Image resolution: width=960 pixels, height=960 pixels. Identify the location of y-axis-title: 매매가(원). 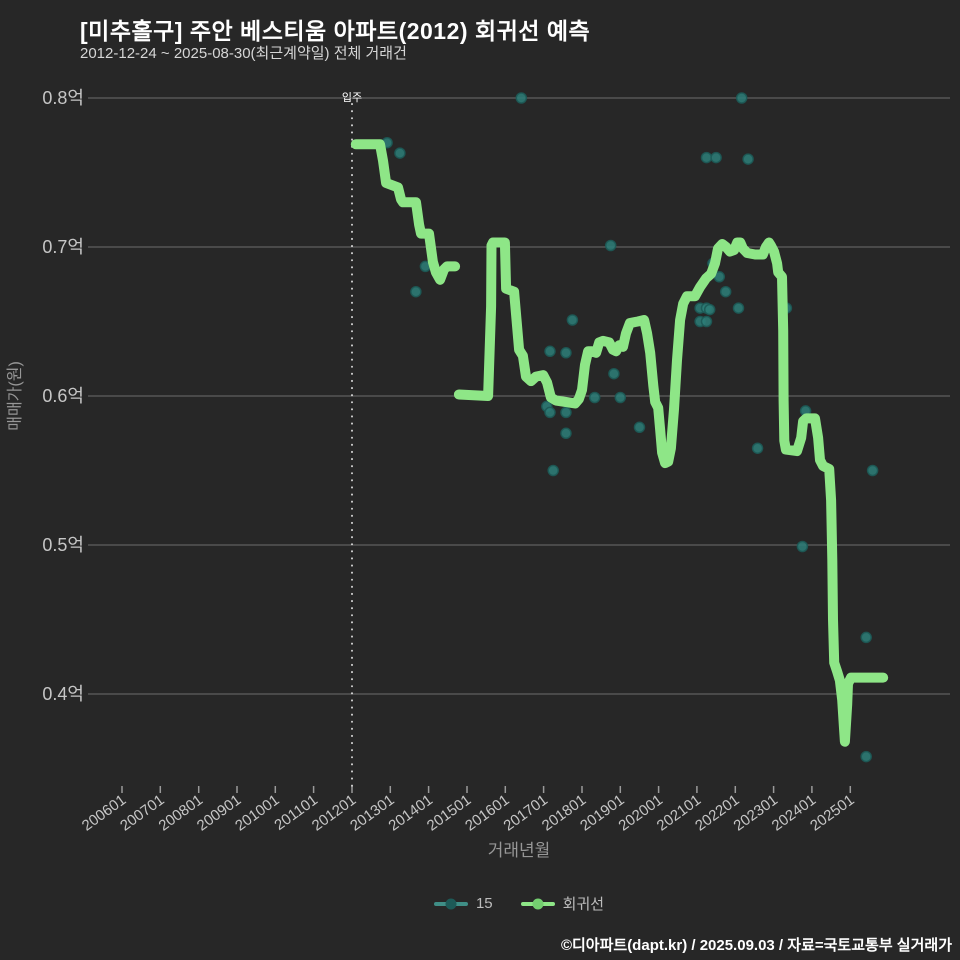
(15, 396).